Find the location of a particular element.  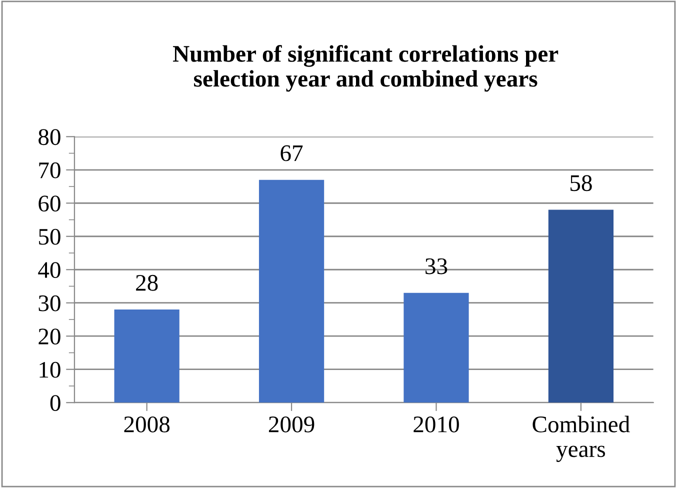

y-tick-label: 40 is located at coordinates (49, 270).